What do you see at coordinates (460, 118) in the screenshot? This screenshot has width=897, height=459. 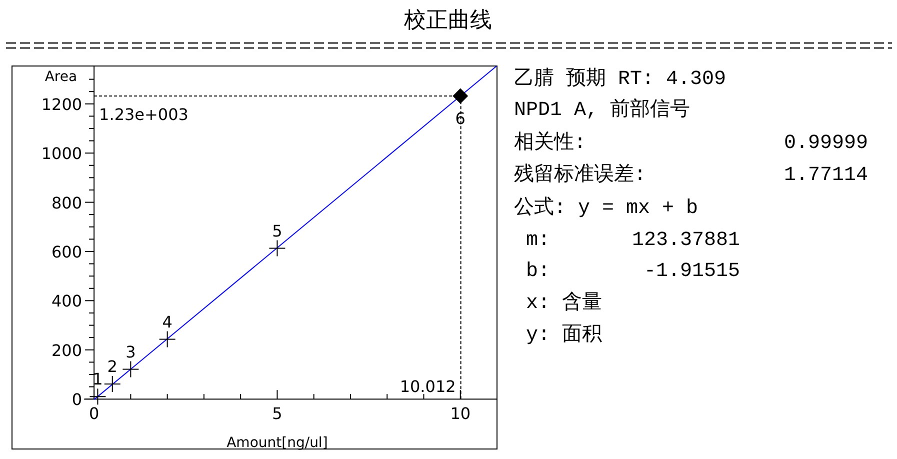 I see `annotation: 6` at bounding box center [460, 118].